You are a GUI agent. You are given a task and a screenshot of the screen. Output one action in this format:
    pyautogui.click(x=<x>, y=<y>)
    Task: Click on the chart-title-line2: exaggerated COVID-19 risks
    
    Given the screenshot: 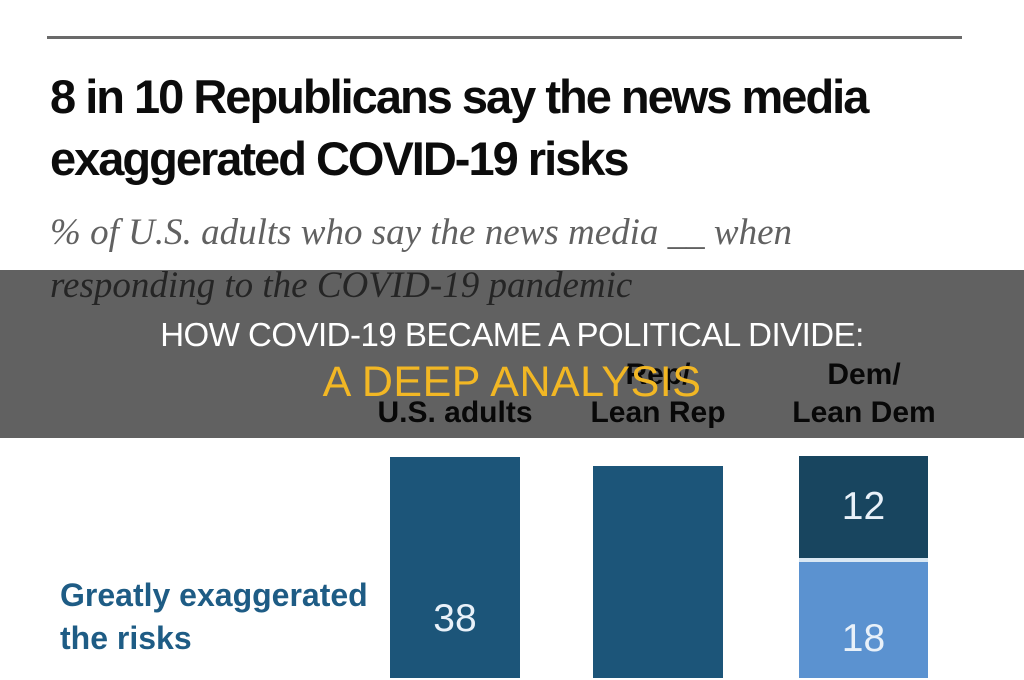 What is the action you would take?
    pyautogui.click(x=340, y=158)
    